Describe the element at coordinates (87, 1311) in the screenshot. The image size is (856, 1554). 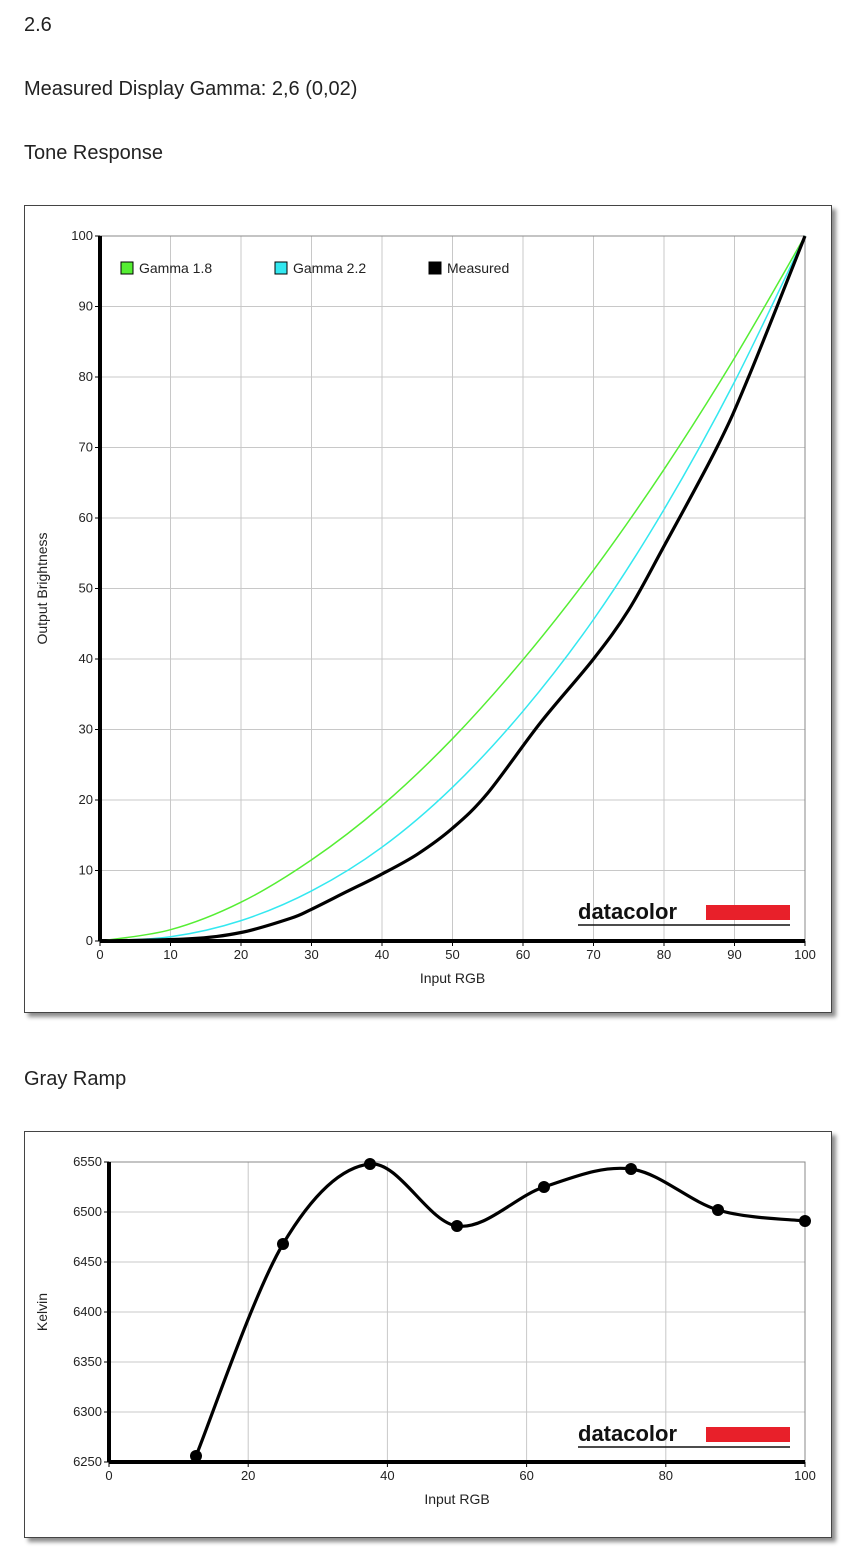
I see `y-tick-label: 6400` at that location.